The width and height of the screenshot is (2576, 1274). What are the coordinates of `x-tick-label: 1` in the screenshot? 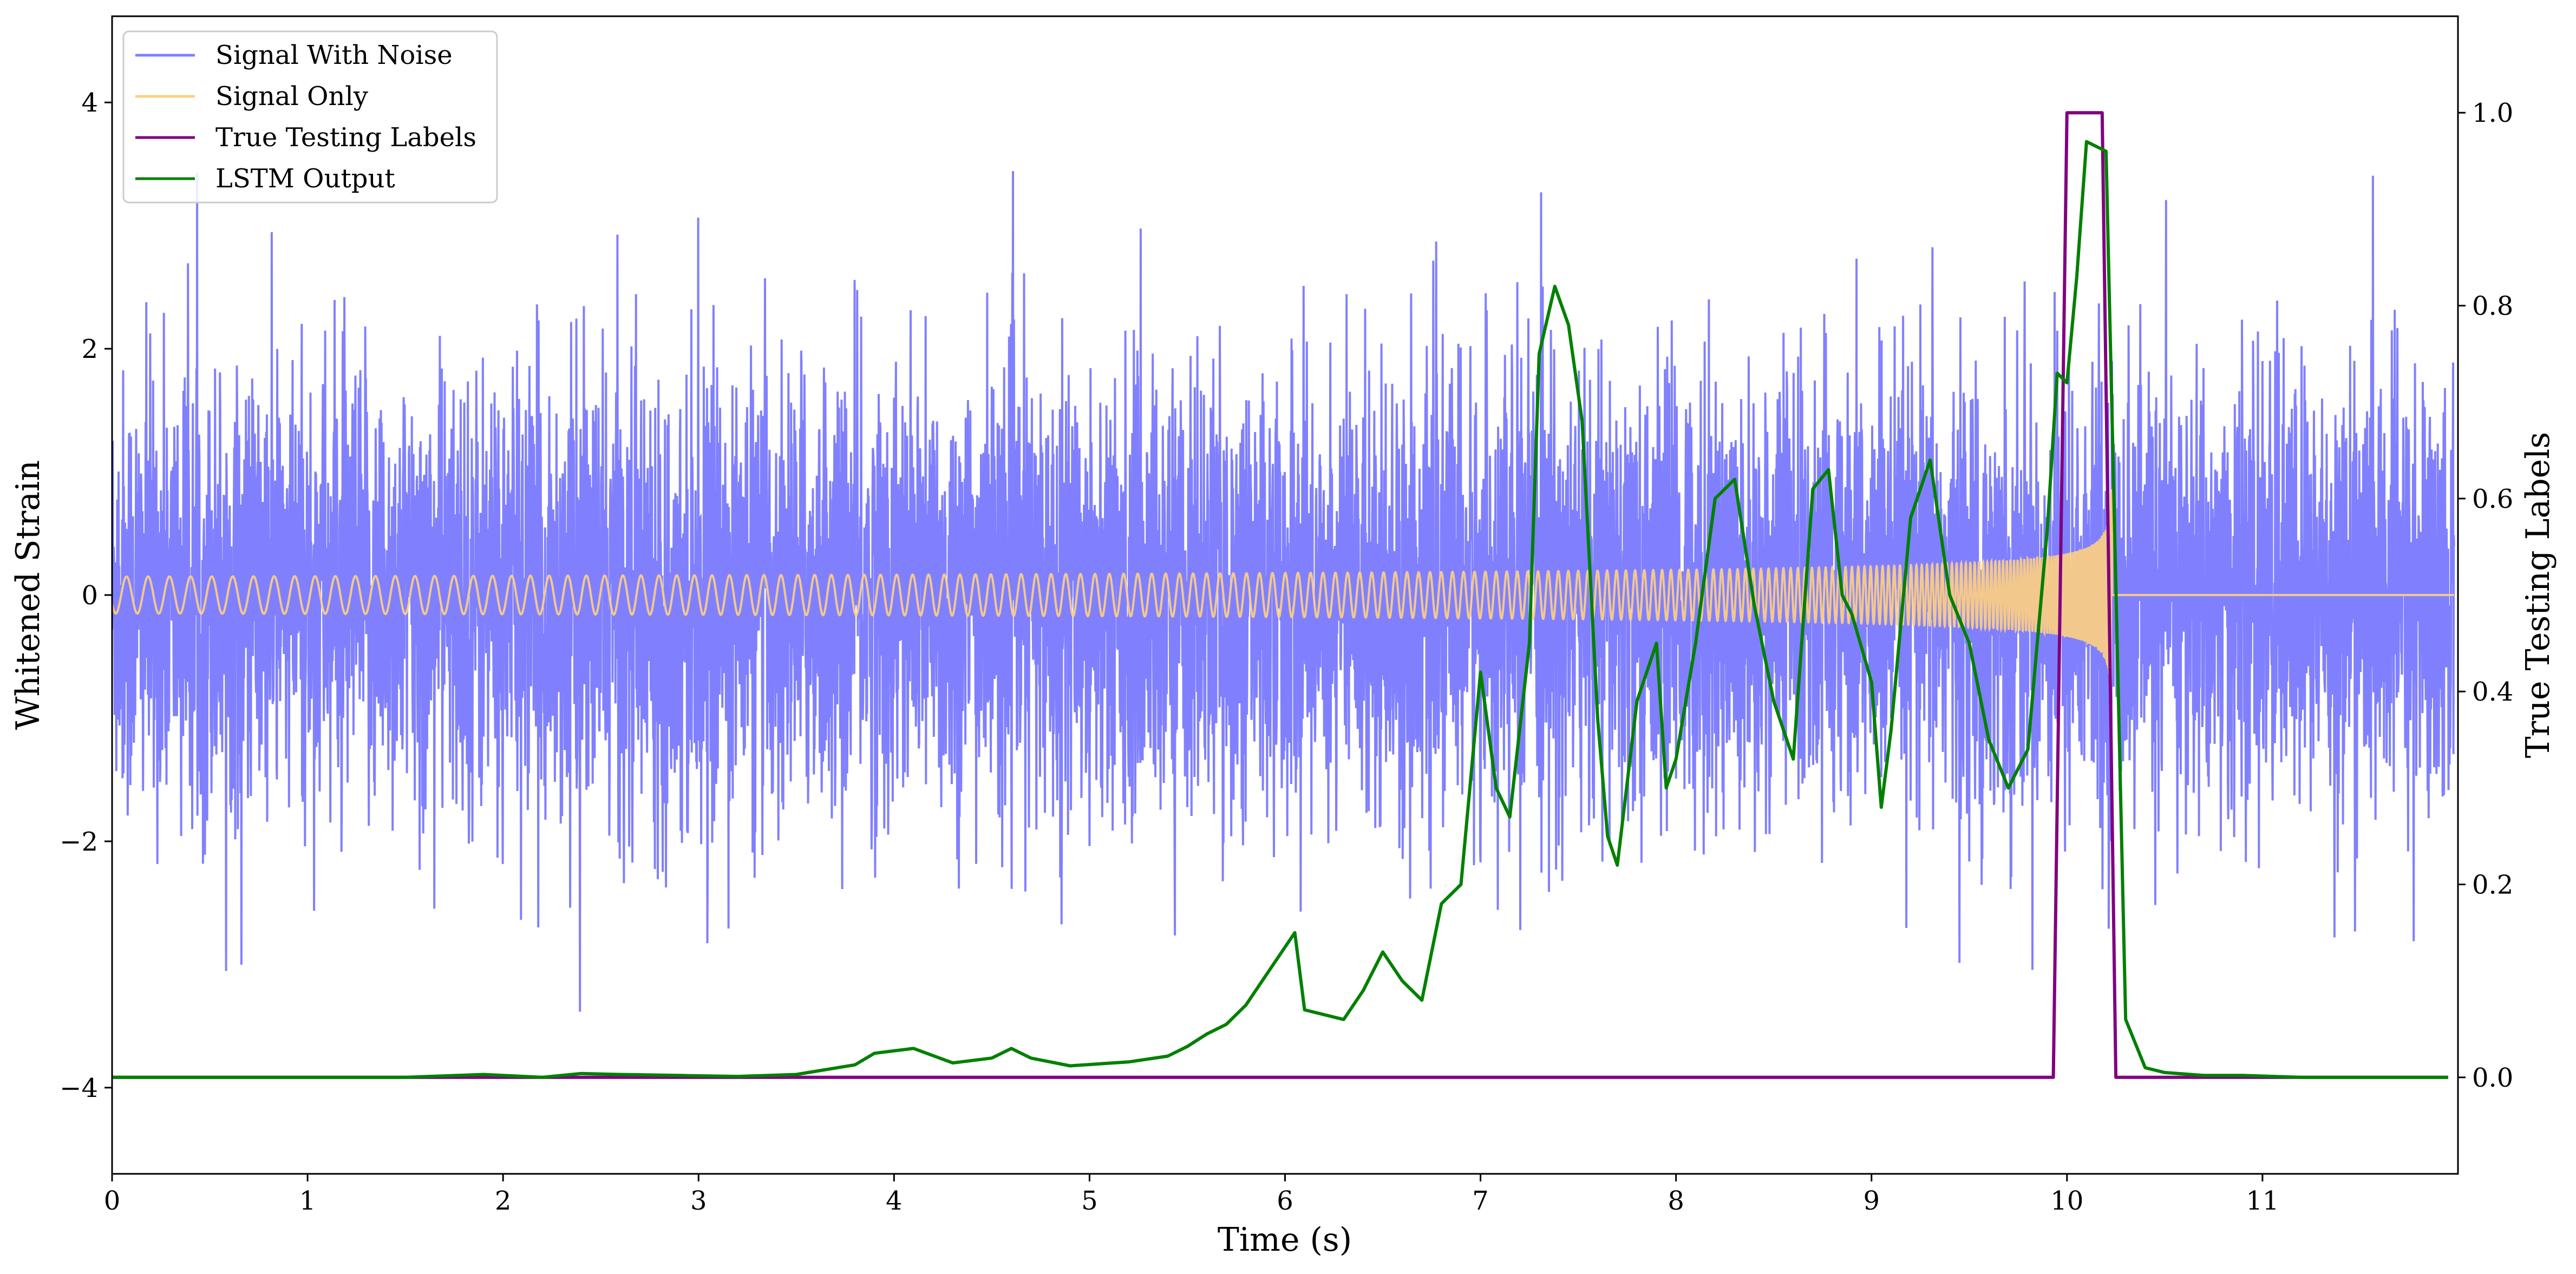 It's located at (307, 1201).